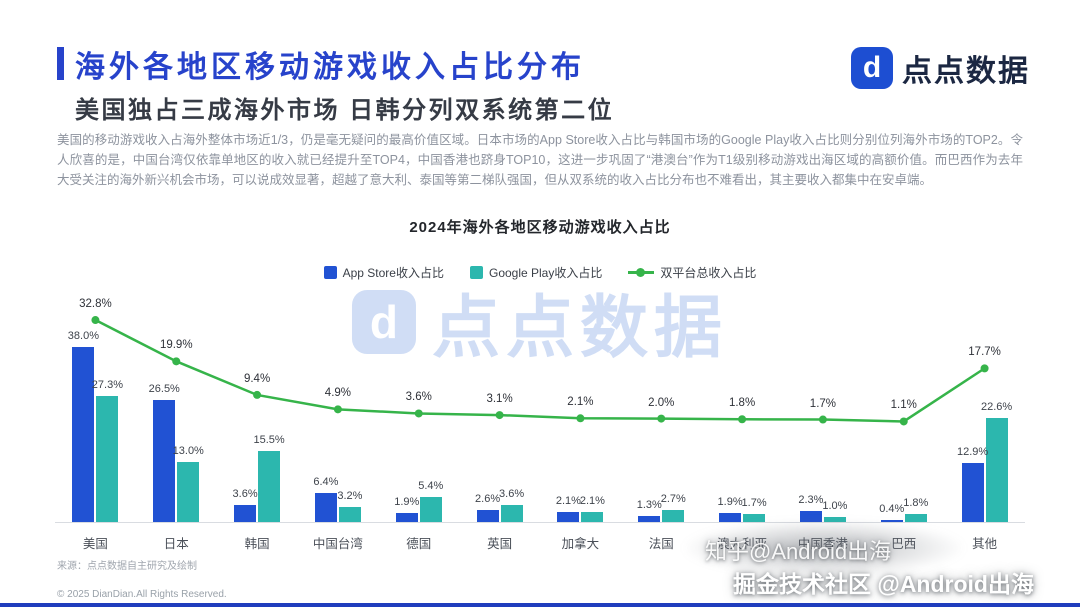 The width and height of the screenshot is (1080, 607). Describe the element at coordinates (742, 403) in the screenshot. I see `total-value-label: 1.8%` at that location.